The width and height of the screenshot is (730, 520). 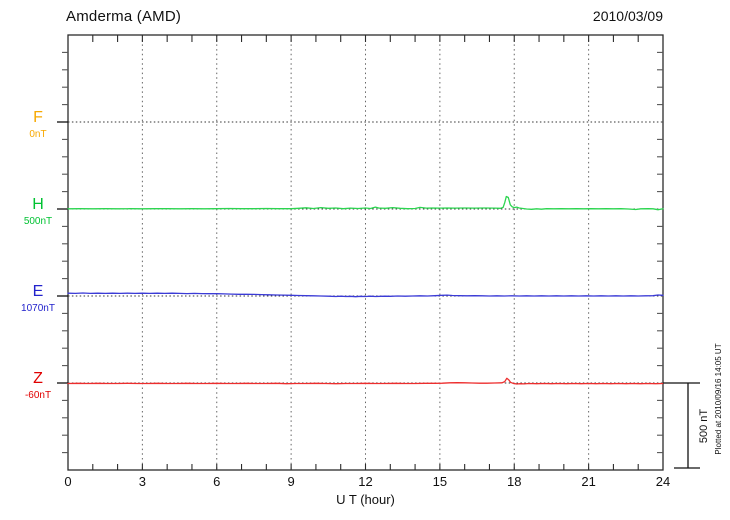 What do you see at coordinates (365, 381) in the screenshot?
I see `trace-Z` at bounding box center [365, 381].